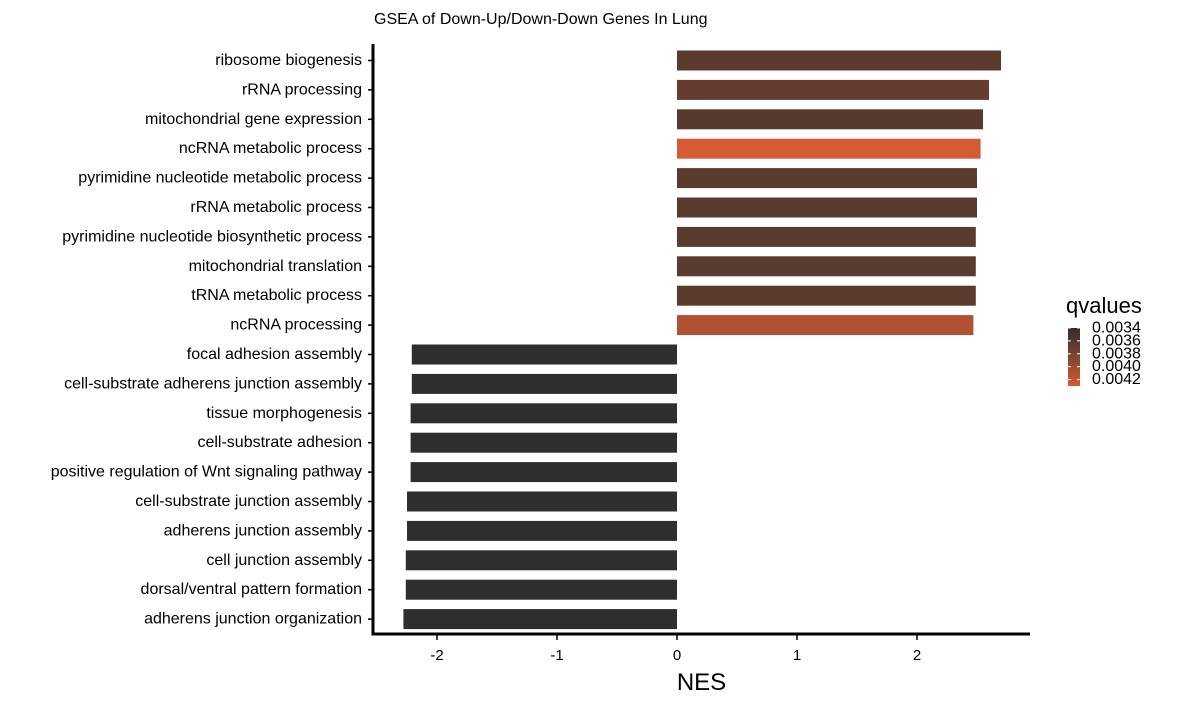  Describe the element at coordinates (253, 619) in the screenshot. I see `y-tick-label-19: adherens junction organization` at that location.